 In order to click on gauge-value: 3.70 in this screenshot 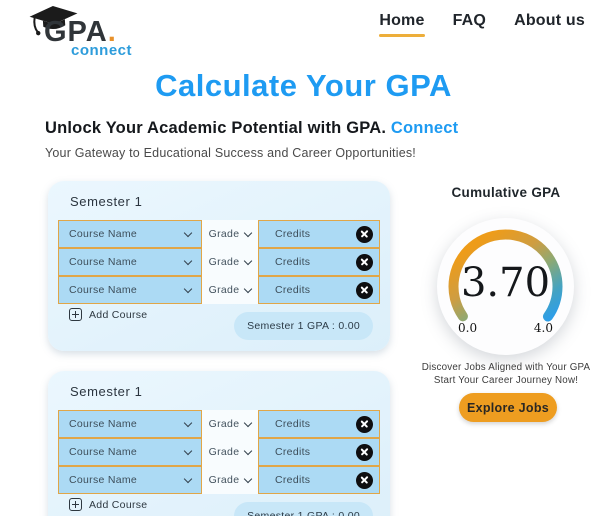, I will do `click(505, 283)`.